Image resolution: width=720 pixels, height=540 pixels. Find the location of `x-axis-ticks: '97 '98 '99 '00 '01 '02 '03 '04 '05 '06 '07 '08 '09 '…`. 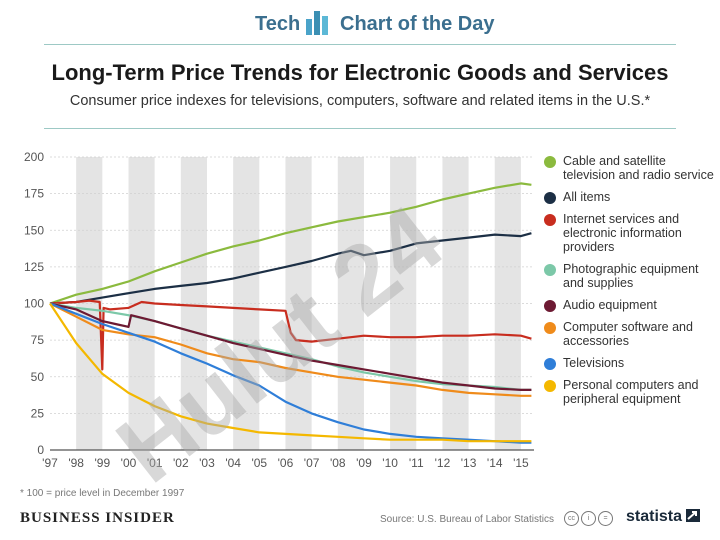

x-axis-ticks: '97 '98 '99 '00 '01 '02 '03 '04 '05 '06 '07 '08 '09 '… is located at coordinates (285, 463).